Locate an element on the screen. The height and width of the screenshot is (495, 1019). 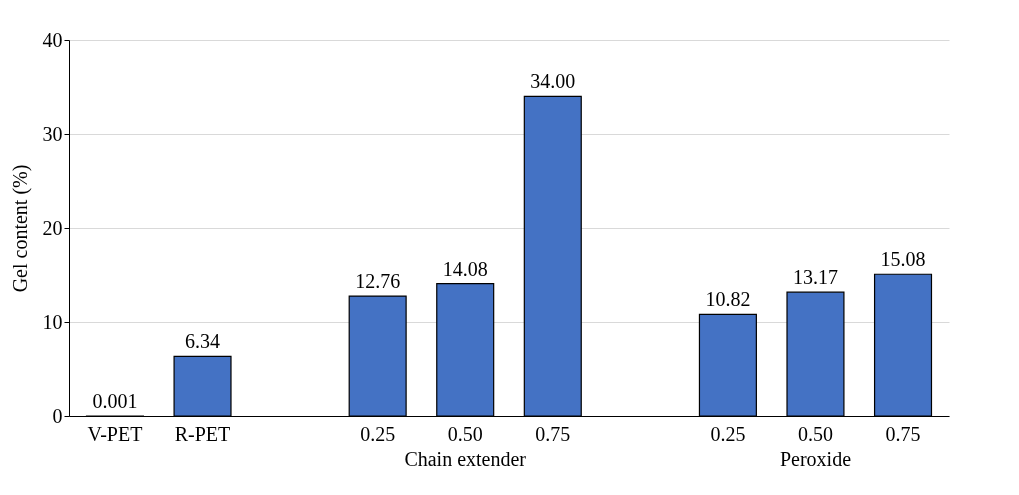
y-tick-label: 0 is located at coordinates (57, 415).